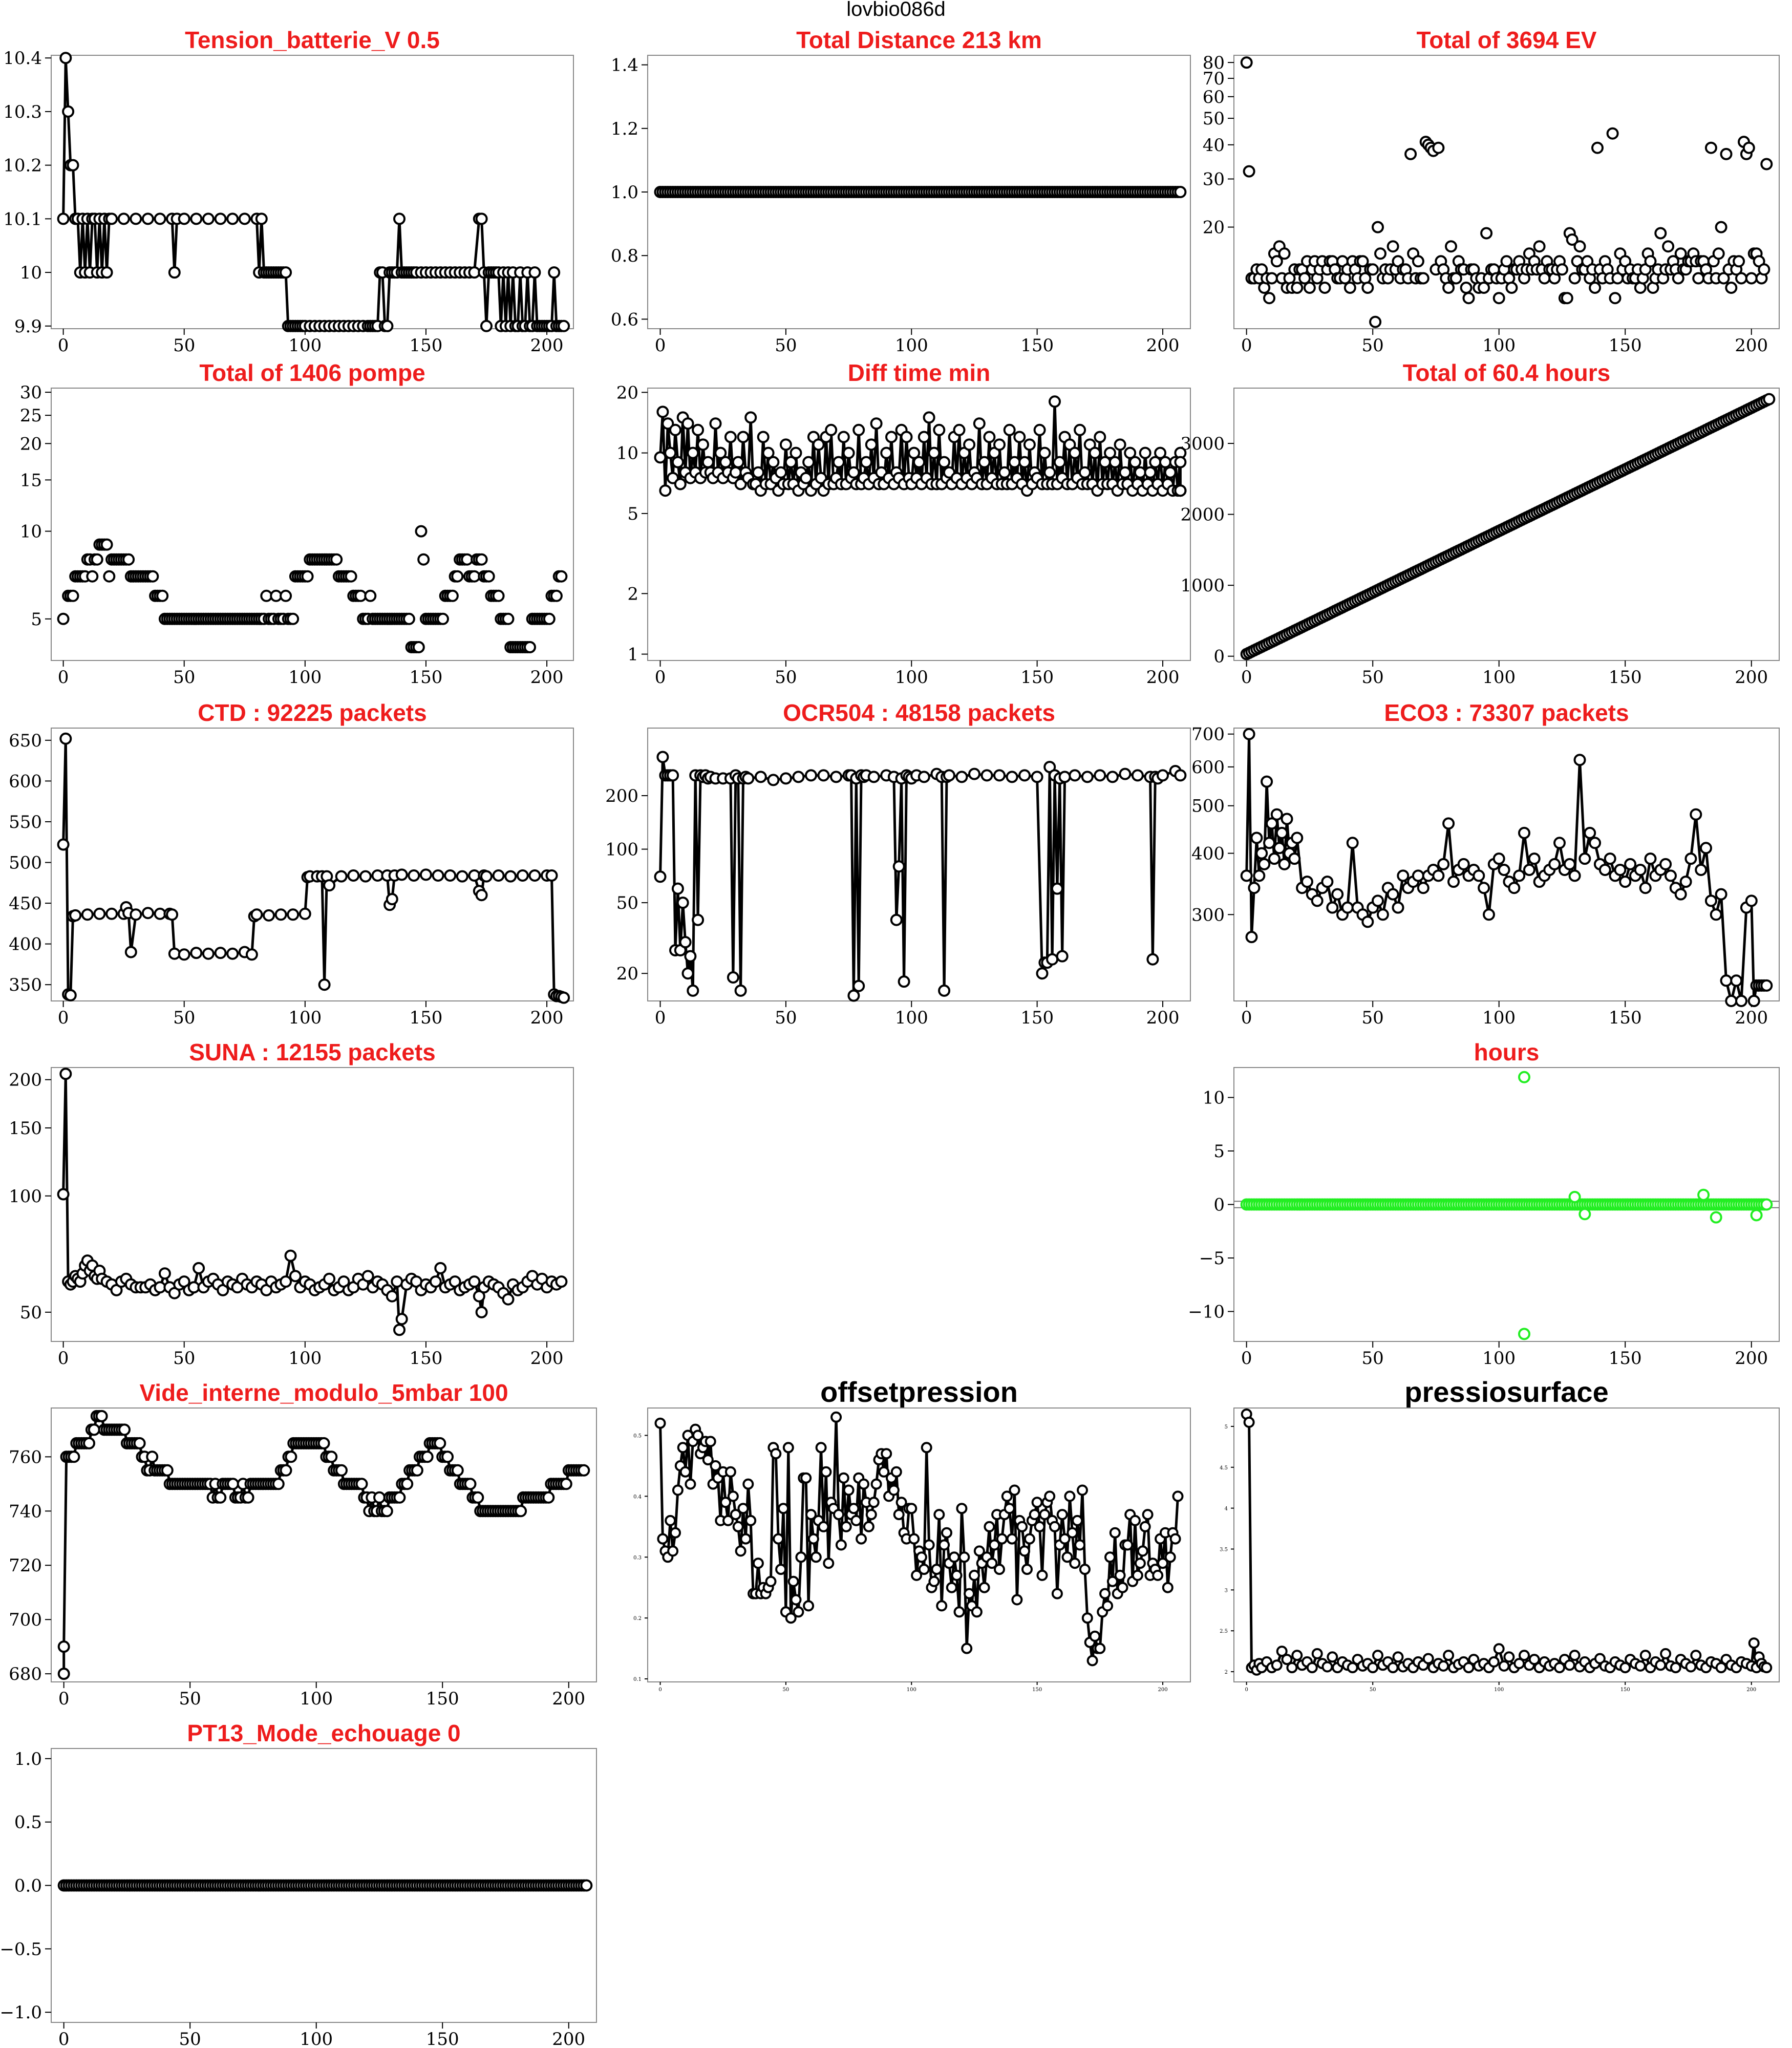 This screenshot has height=2048, width=1792. I want to click on y-tick-label: 10.4, so click(22, 58).